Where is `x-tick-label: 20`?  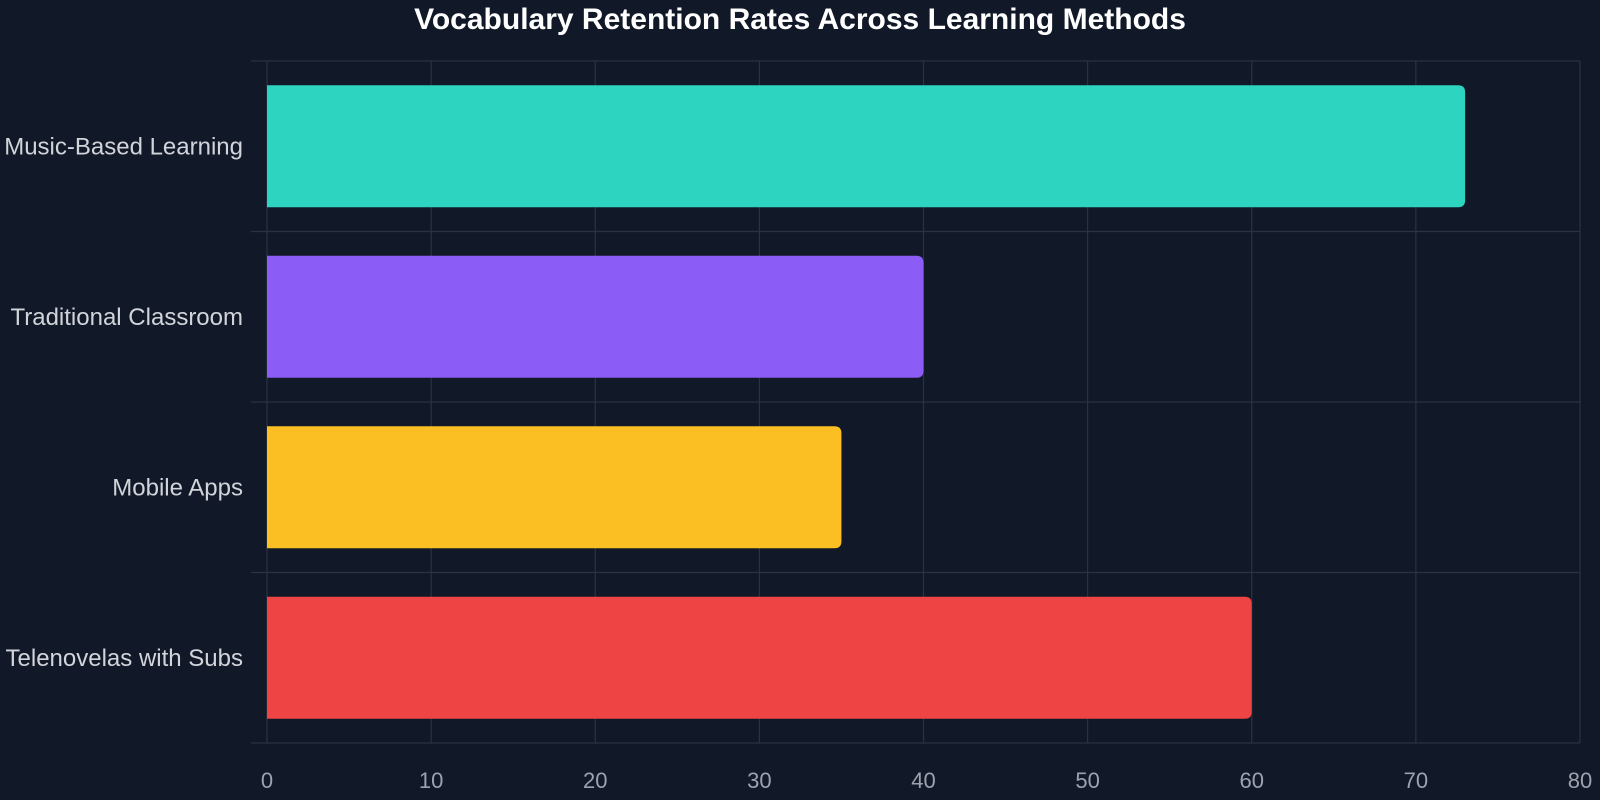
x-tick-label: 20 is located at coordinates (595, 780).